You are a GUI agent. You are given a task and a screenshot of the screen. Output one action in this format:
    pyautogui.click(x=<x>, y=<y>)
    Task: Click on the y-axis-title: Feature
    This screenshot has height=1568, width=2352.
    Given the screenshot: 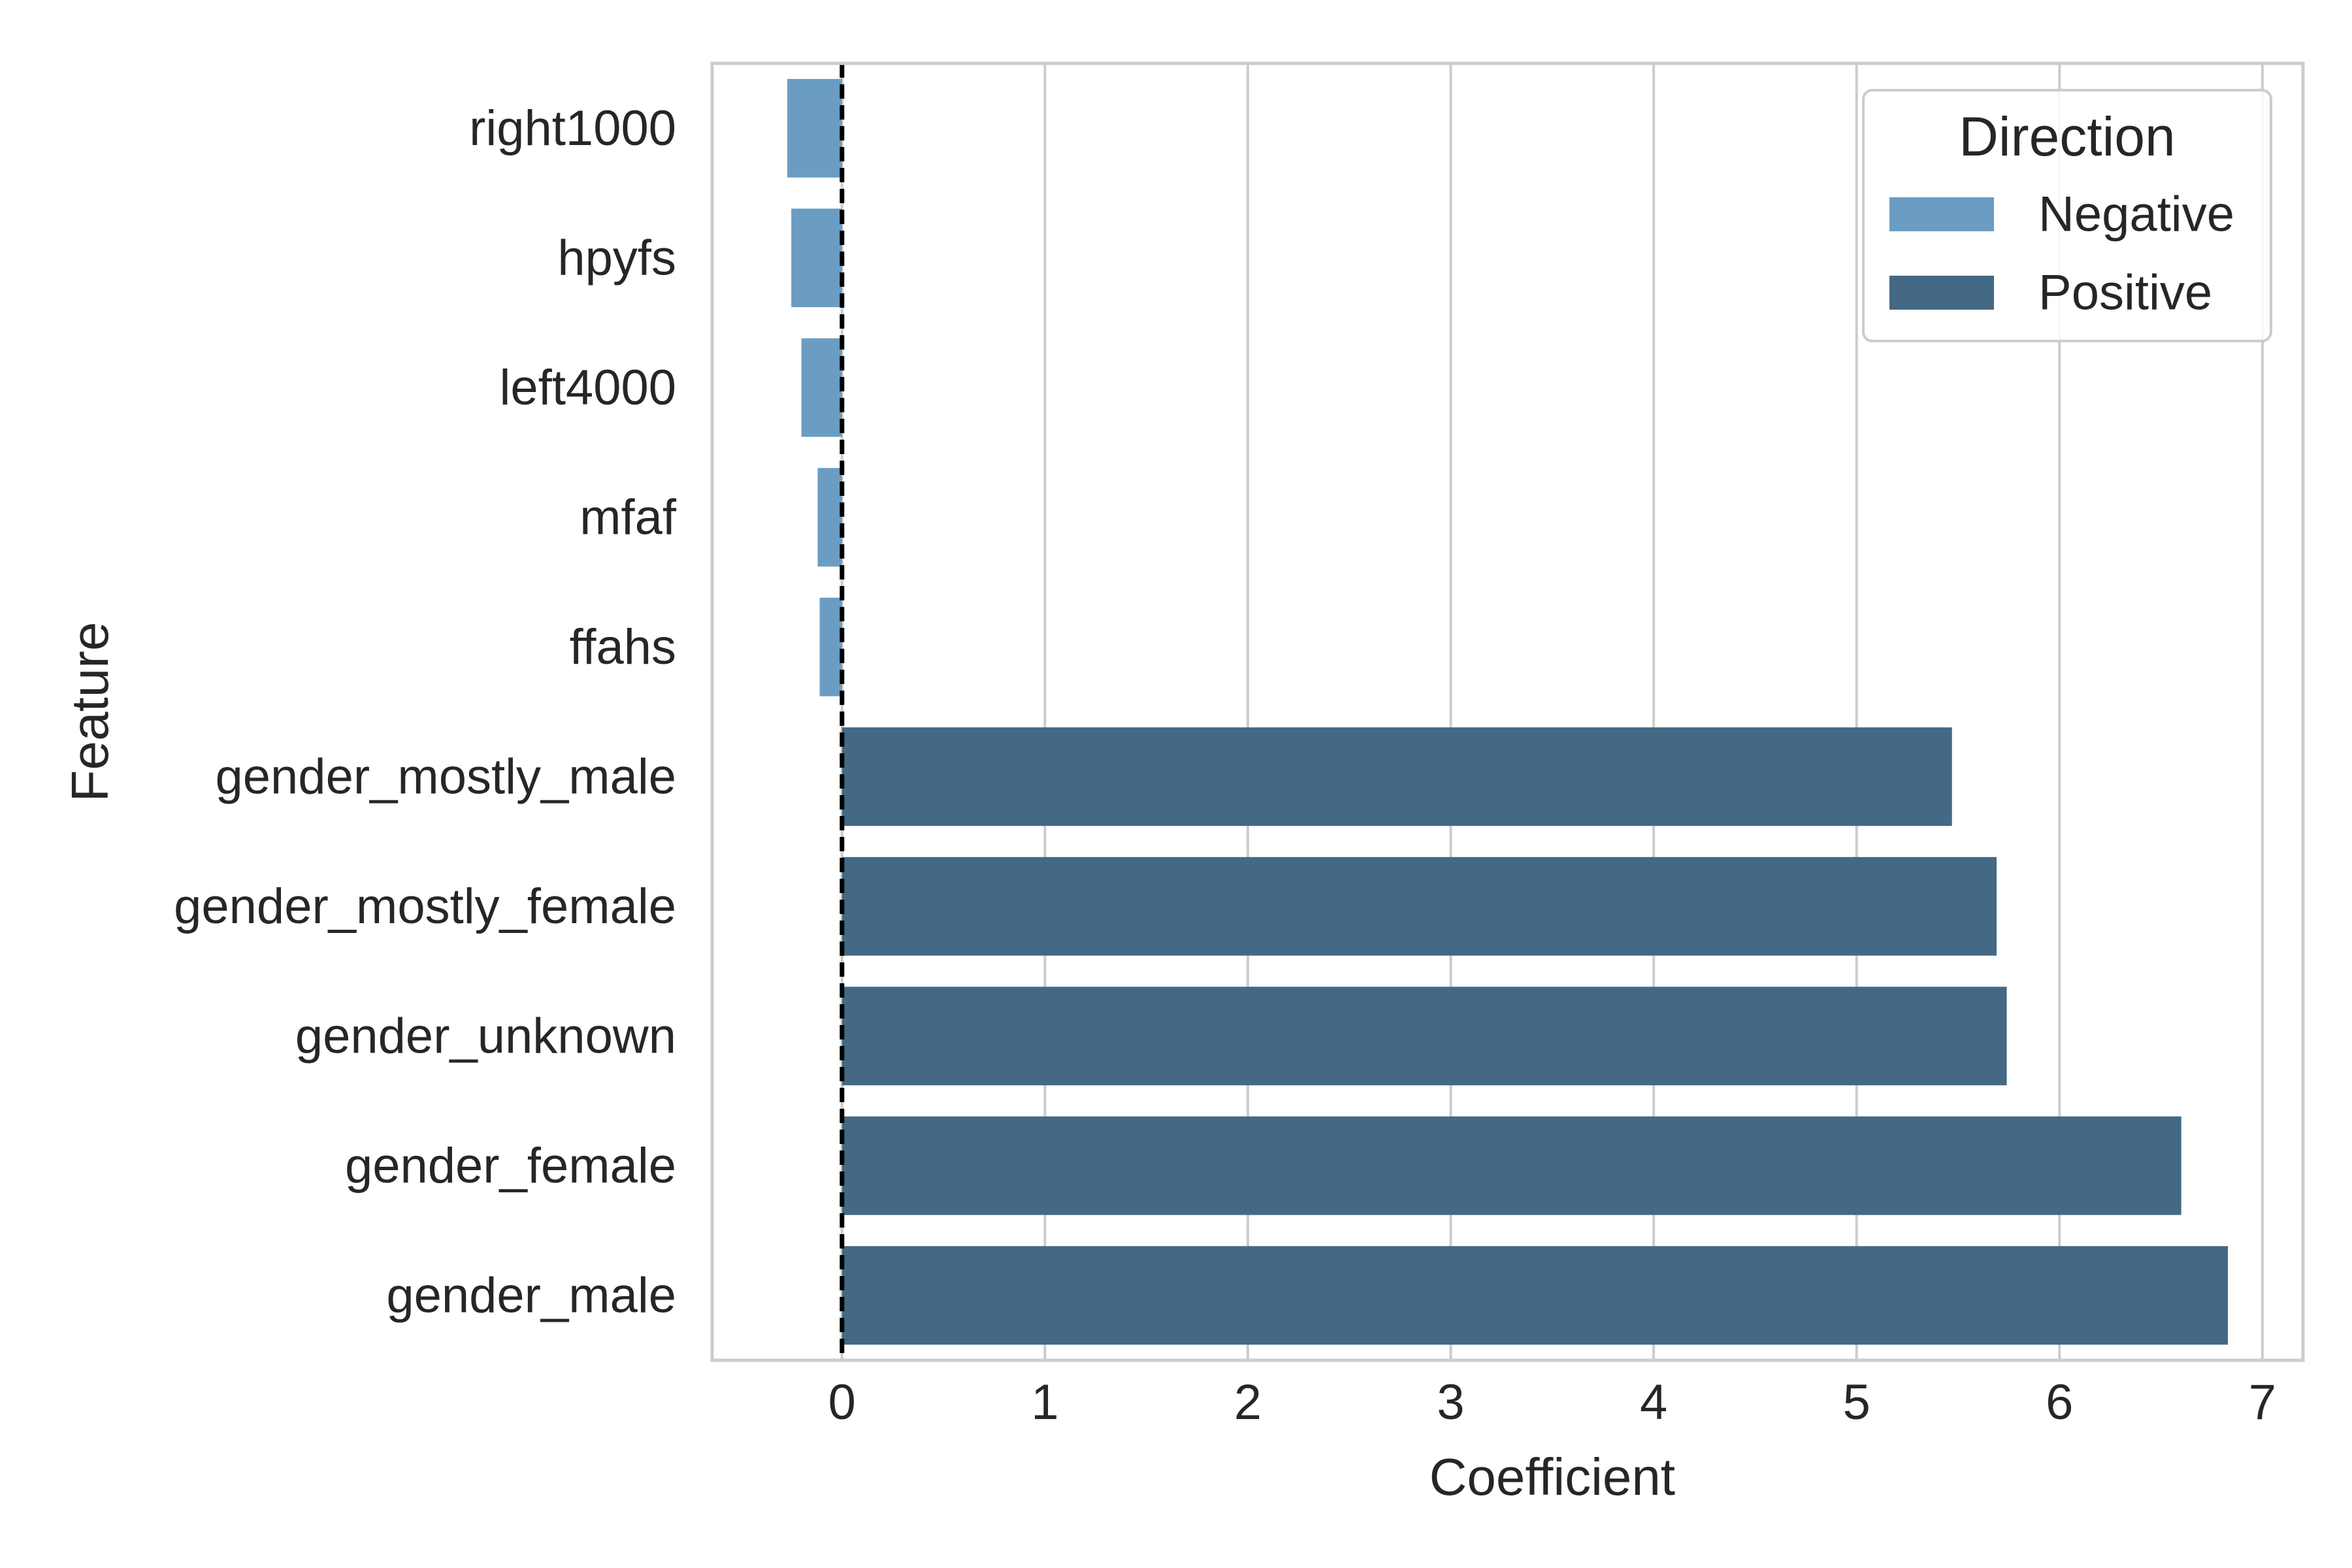 What is the action you would take?
    pyautogui.click(x=90, y=712)
    